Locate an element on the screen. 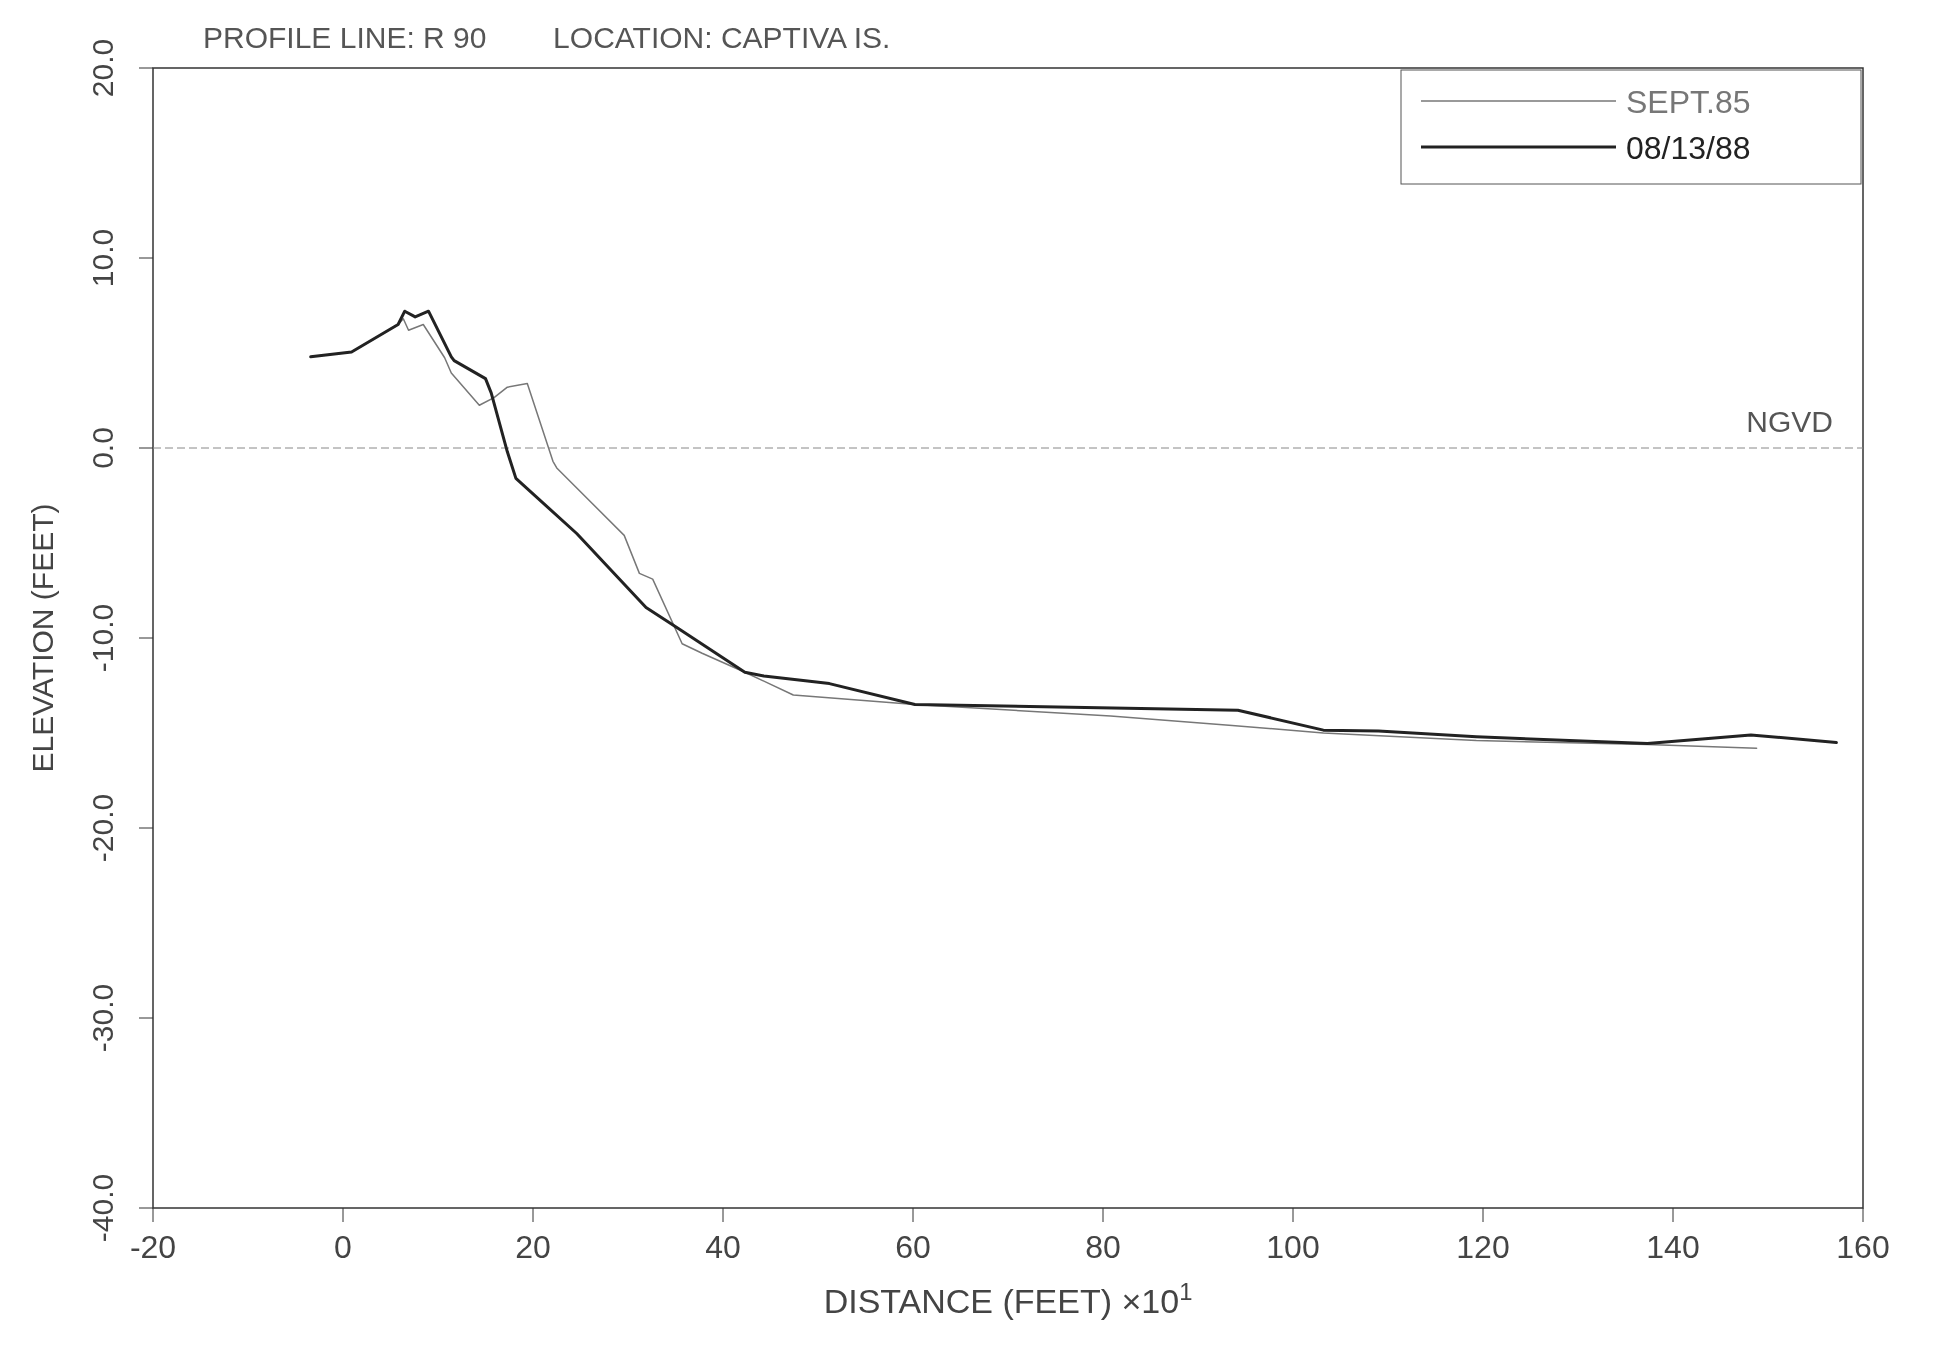 The height and width of the screenshot is (1353, 1933). x-tick-label: 0 is located at coordinates (343, 1247).